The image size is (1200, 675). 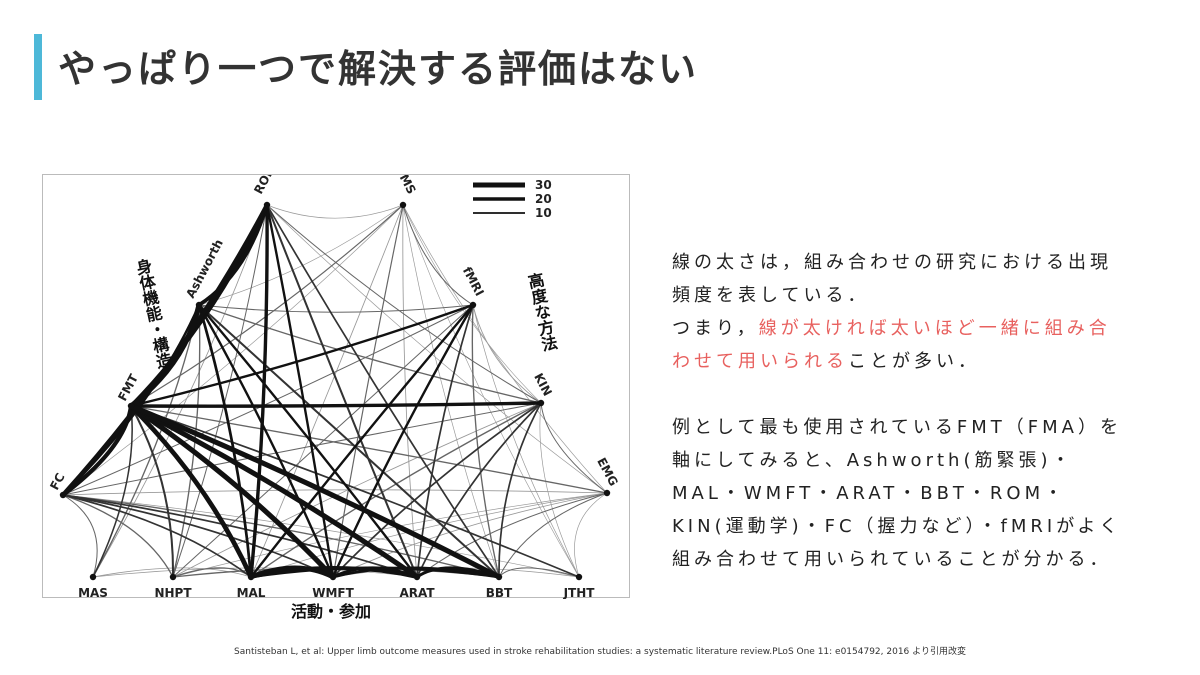 What do you see at coordinates (403, 205) in the screenshot?
I see `node-tms` at bounding box center [403, 205].